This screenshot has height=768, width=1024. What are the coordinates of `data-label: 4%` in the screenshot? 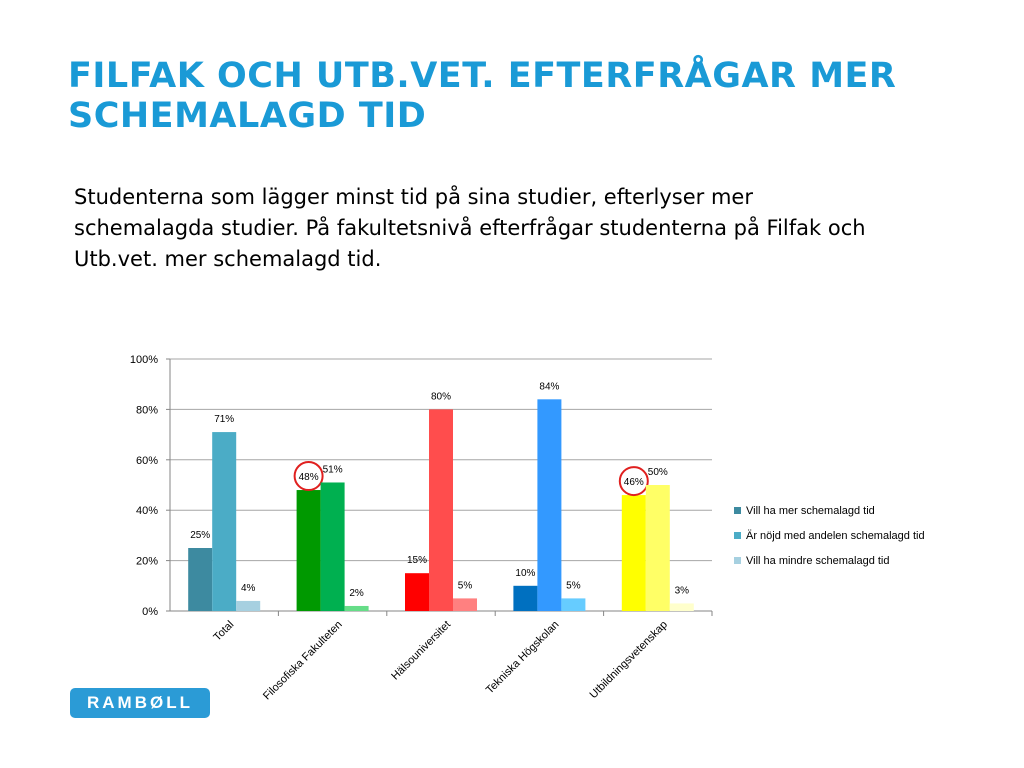 It's located at (248, 588).